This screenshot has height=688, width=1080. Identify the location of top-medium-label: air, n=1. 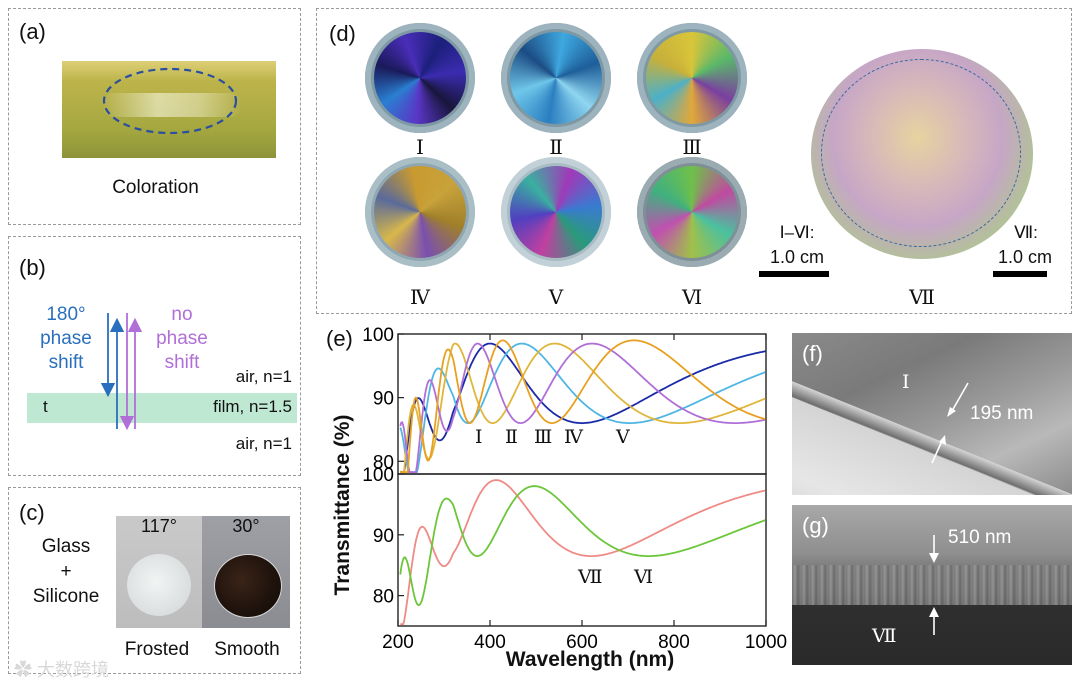
(263, 376).